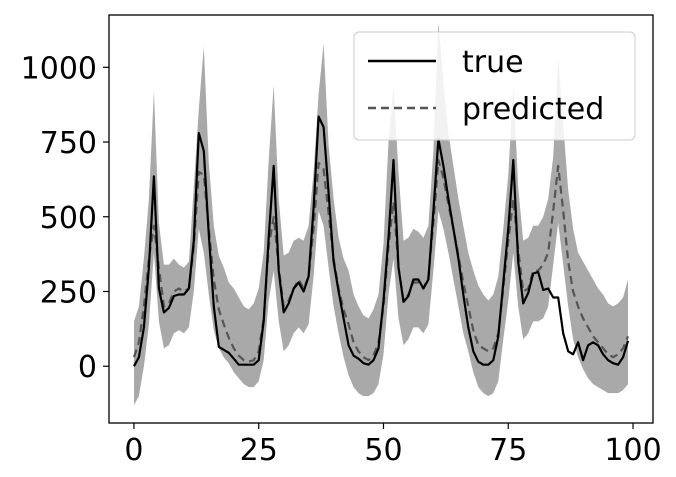 The width and height of the screenshot is (676, 477). What do you see at coordinates (533, 109) in the screenshot?
I see `legend-label-predicted: predicted` at bounding box center [533, 109].